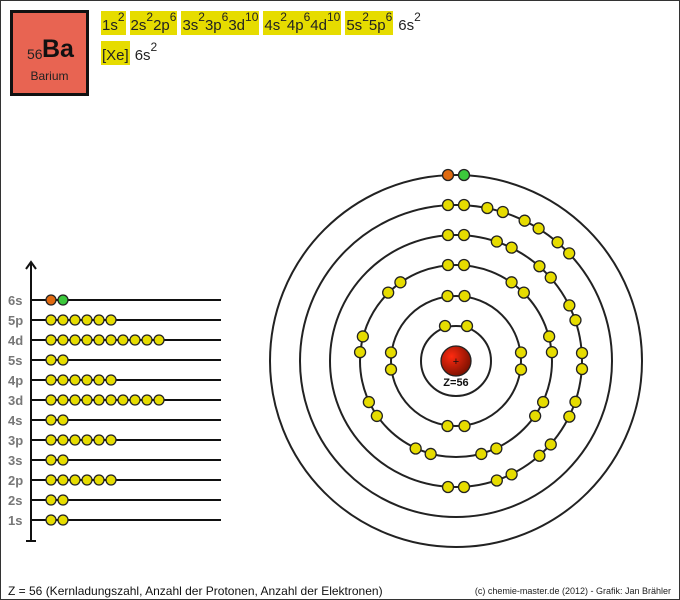  I want to click on config-group: 2s22p6, so click(153, 22).